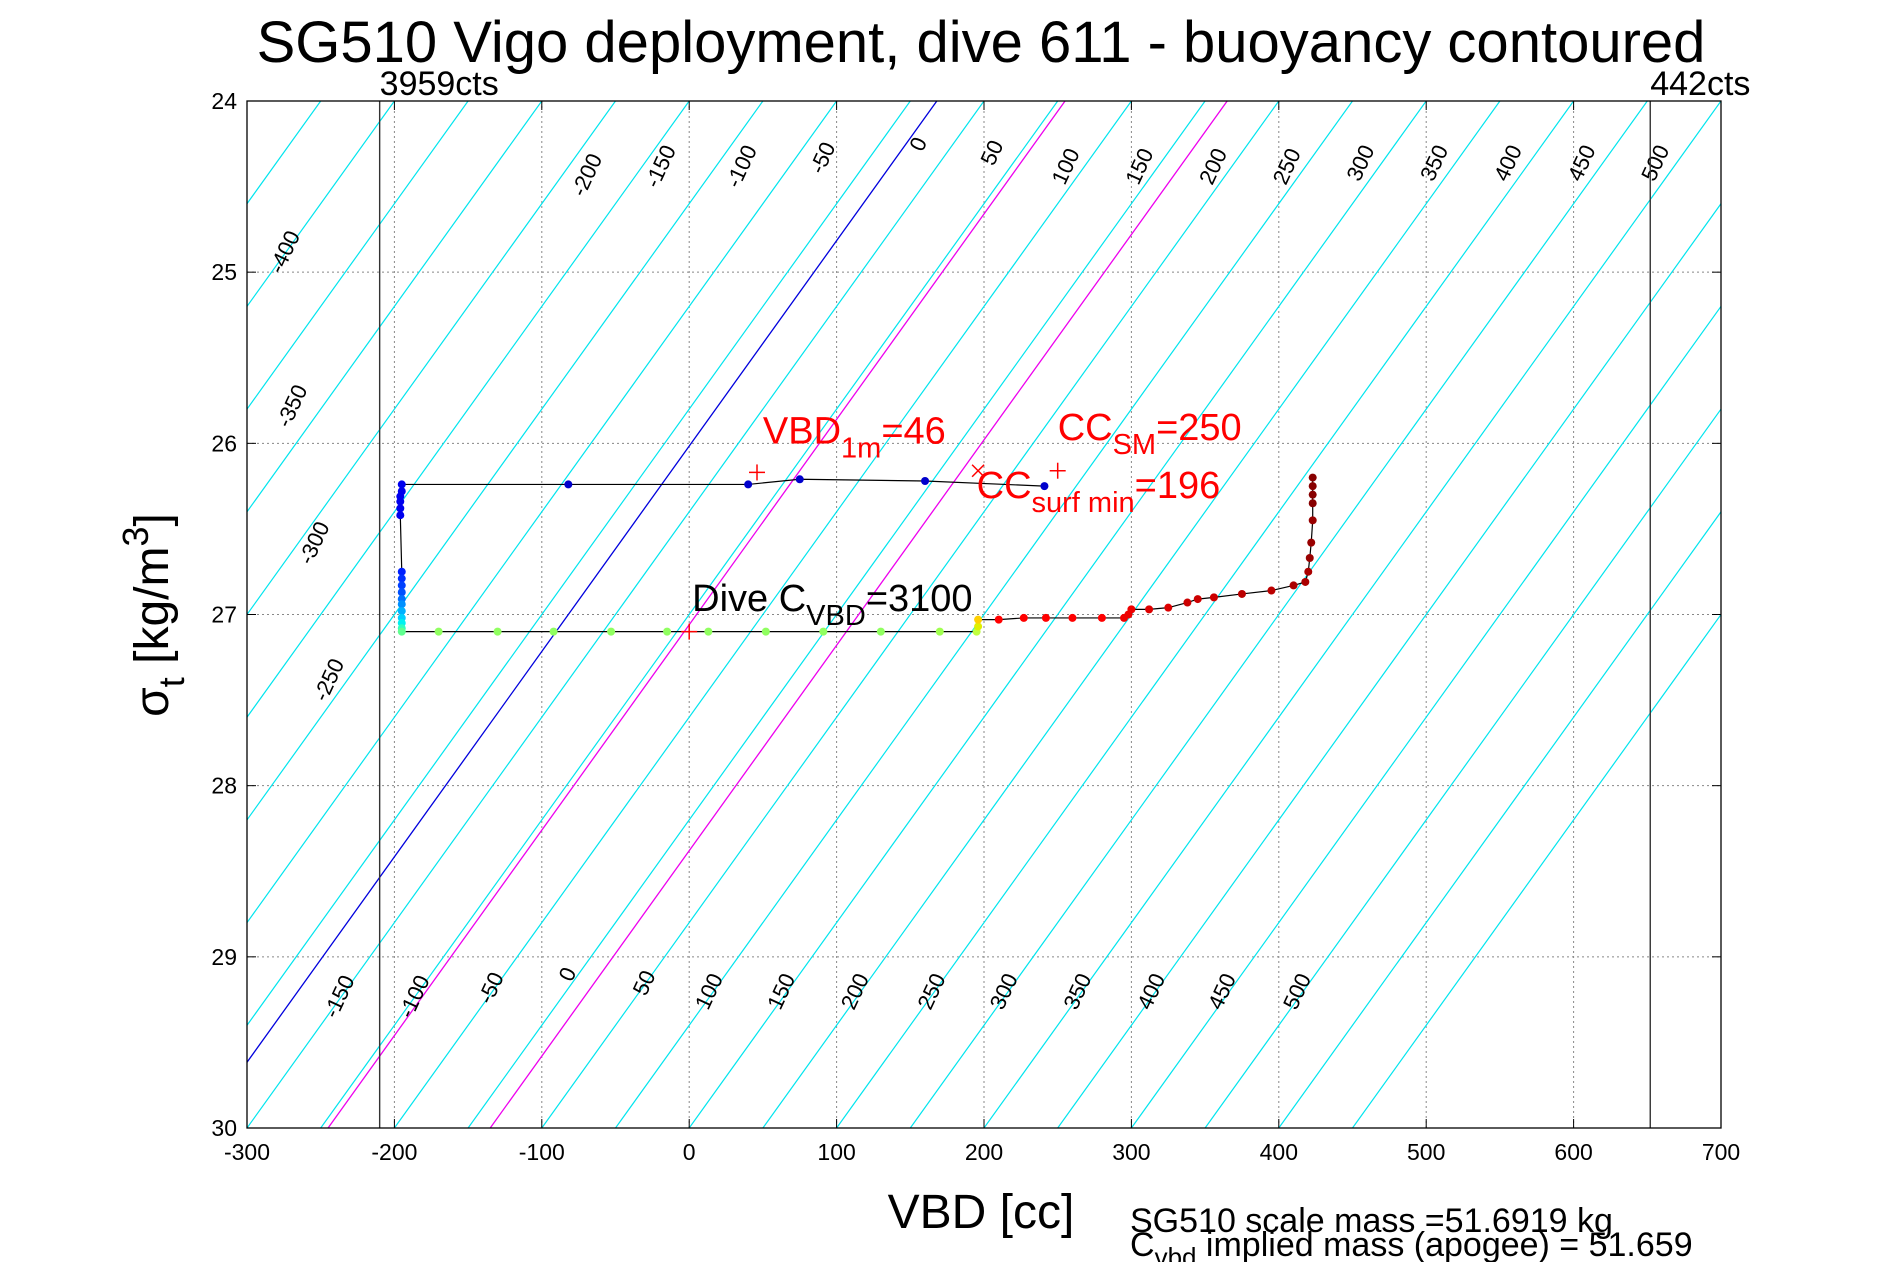 The height and width of the screenshot is (1267, 1891). What do you see at coordinates (1573, 1152) in the screenshot?
I see `x-tick-label: 600` at bounding box center [1573, 1152].